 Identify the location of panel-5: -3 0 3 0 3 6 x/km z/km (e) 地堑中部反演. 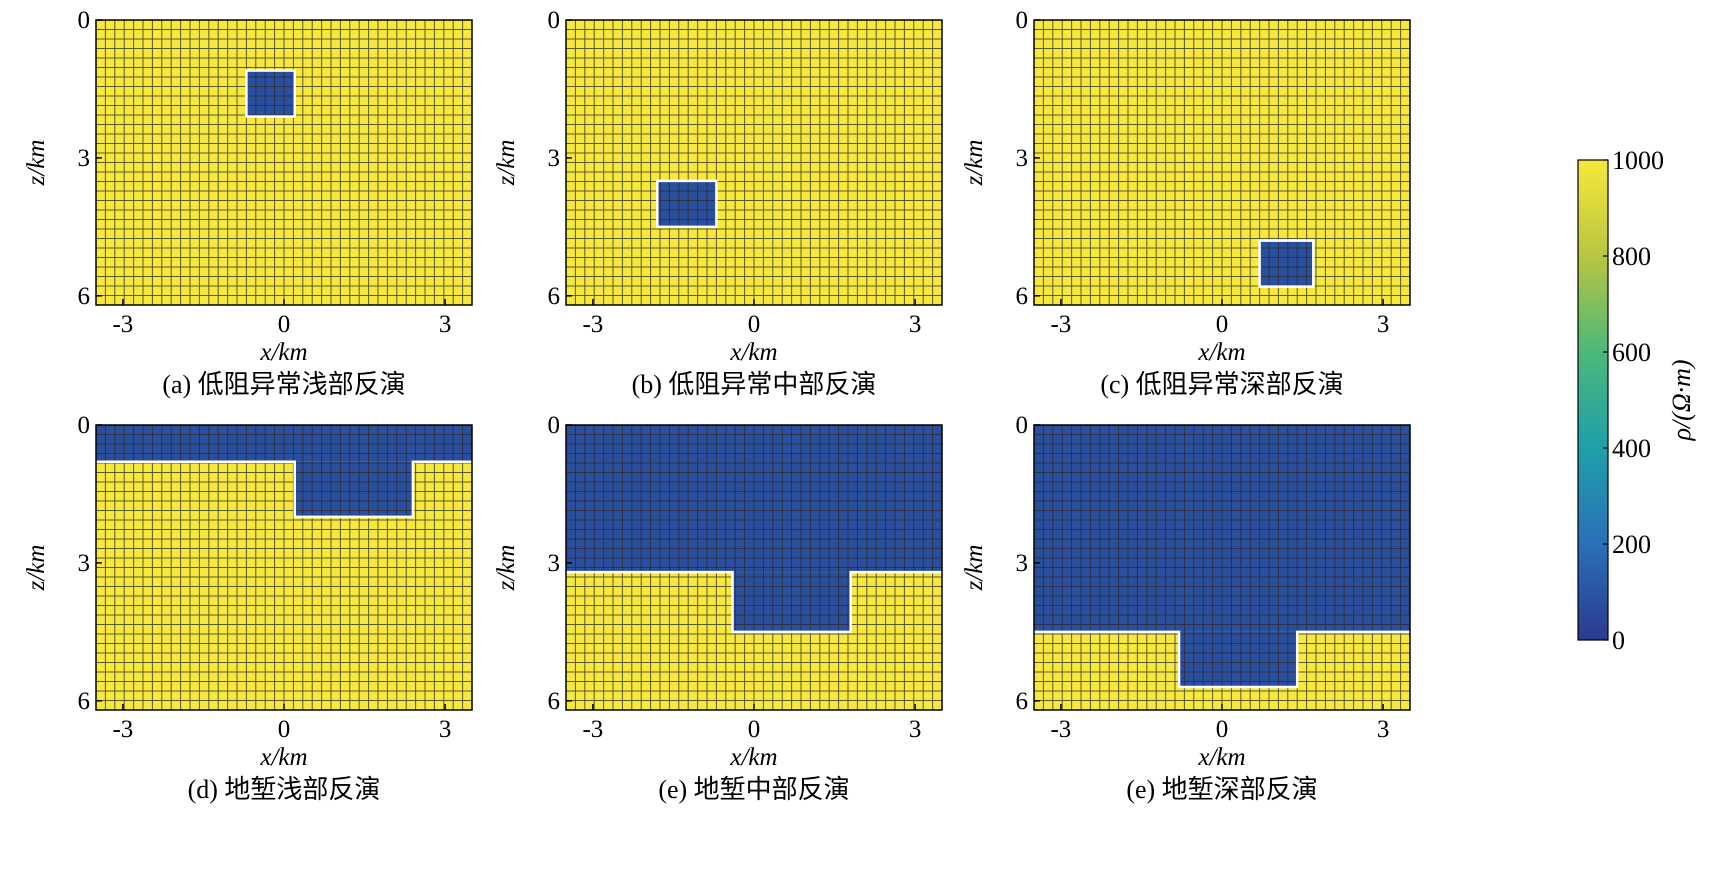
(718, 608).